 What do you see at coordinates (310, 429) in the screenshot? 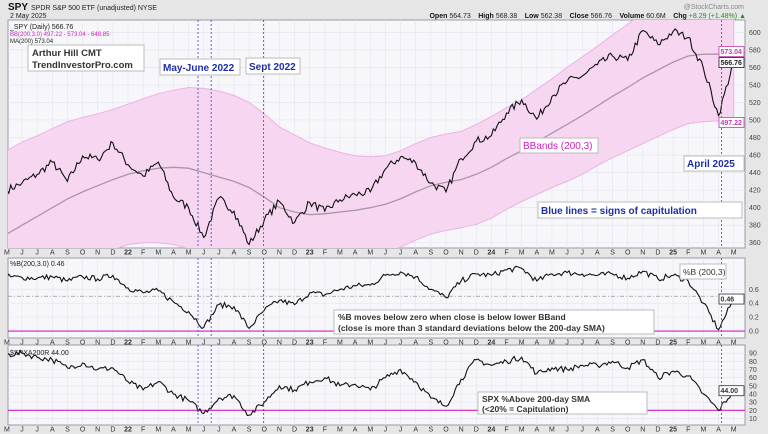
I see `x-tick-label: 23` at bounding box center [310, 429].